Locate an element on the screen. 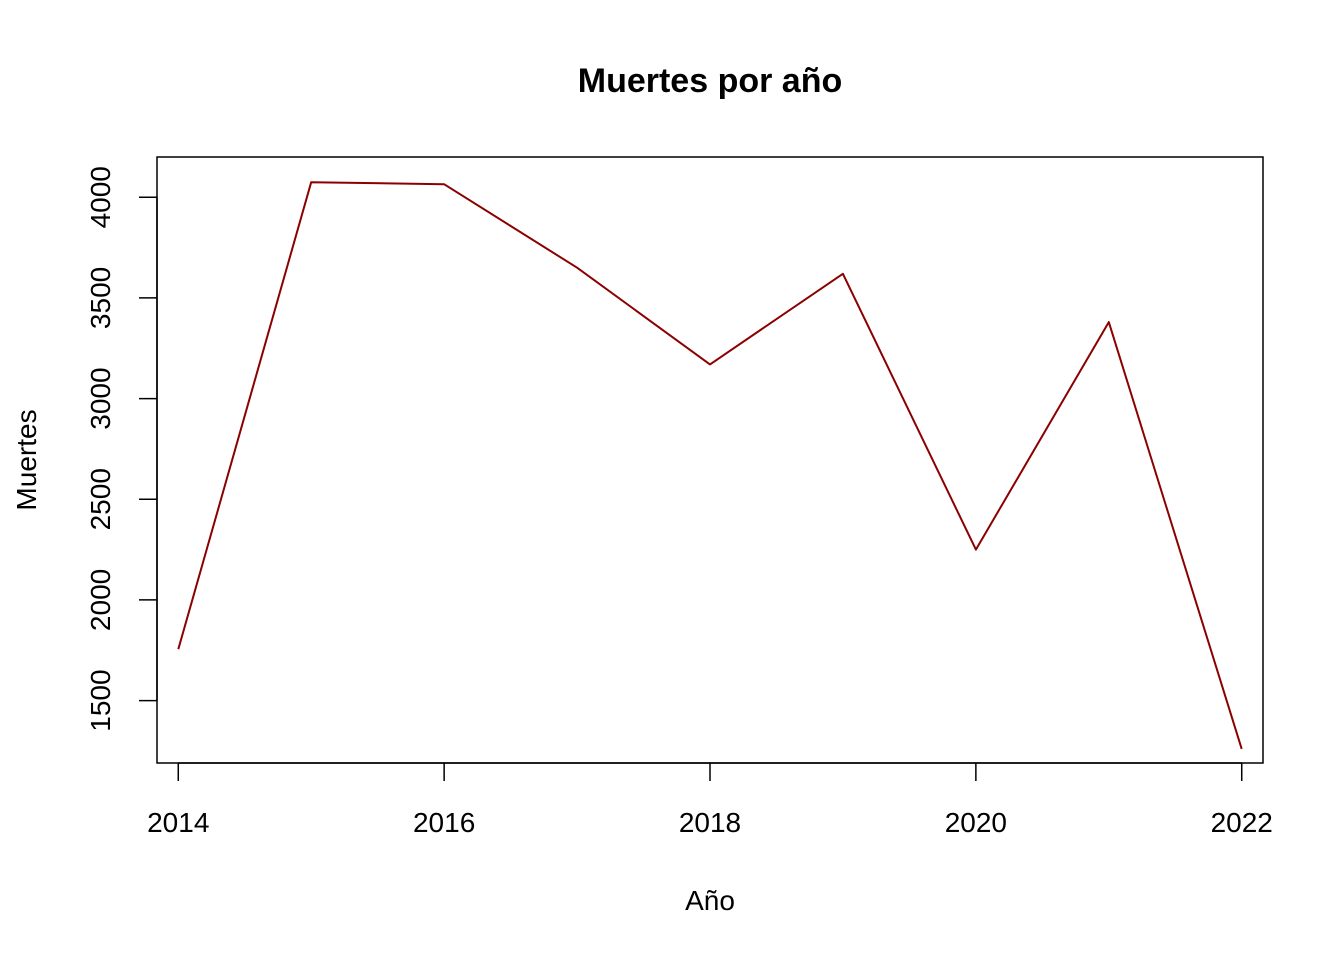 The height and width of the screenshot is (960, 1344). x-tick-label: 2022 is located at coordinates (1242, 822).